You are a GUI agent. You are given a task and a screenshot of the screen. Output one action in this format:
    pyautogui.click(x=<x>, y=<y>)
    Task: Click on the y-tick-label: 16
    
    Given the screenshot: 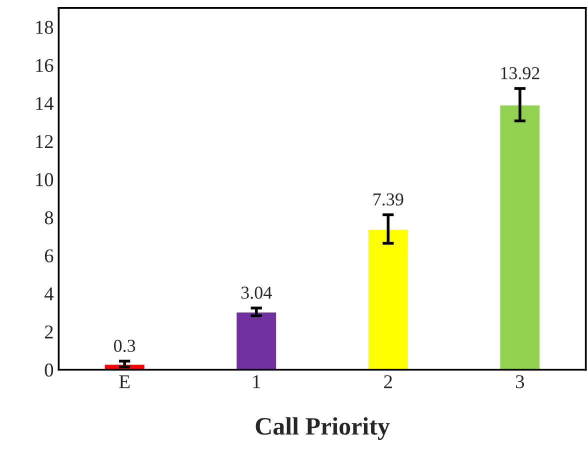 What is the action you would take?
    pyautogui.click(x=45, y=65)
    